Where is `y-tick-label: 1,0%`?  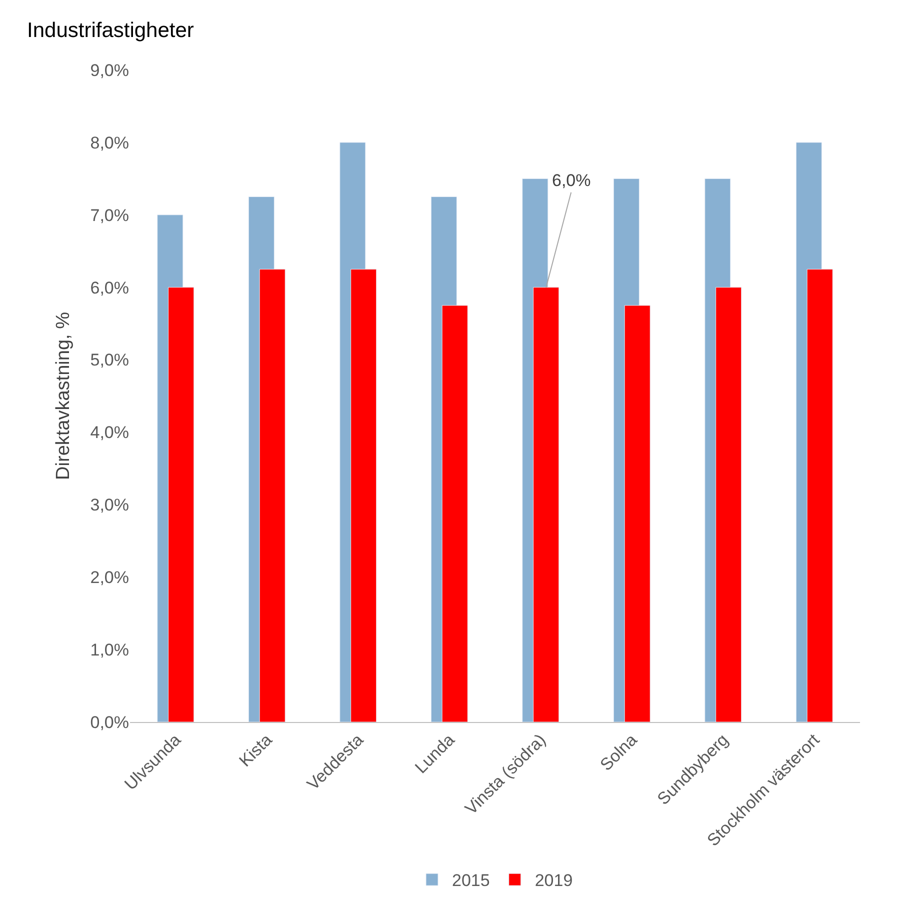
y-tick-label: 1,0% is located at coordinates (109, 650).